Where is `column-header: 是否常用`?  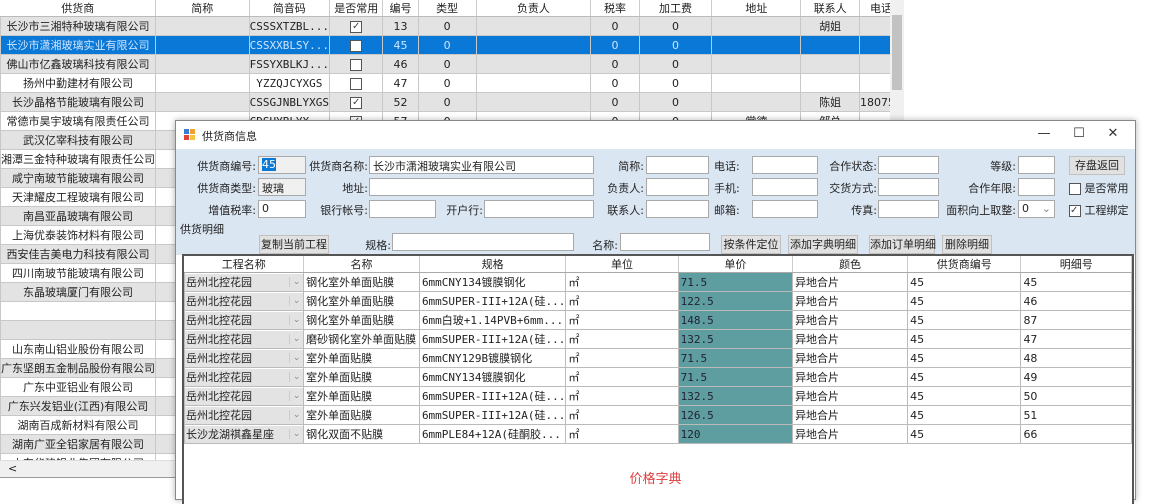
column-header: 是否常用 is located at coordinates (356, 8).